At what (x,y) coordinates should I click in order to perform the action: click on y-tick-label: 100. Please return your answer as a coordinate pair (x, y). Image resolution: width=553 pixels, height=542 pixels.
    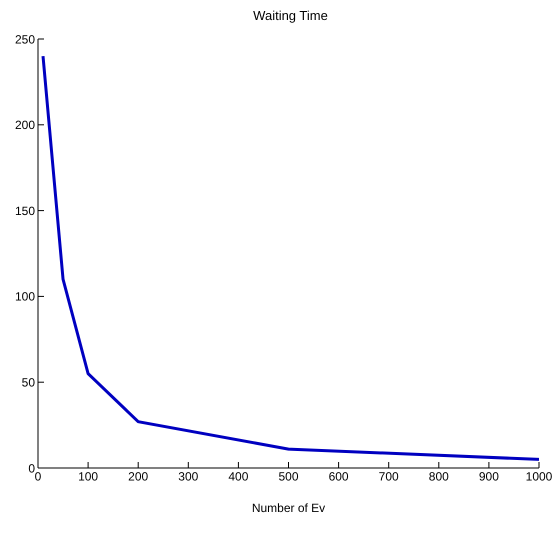
    Looking at the image, I should click on (25, 297).